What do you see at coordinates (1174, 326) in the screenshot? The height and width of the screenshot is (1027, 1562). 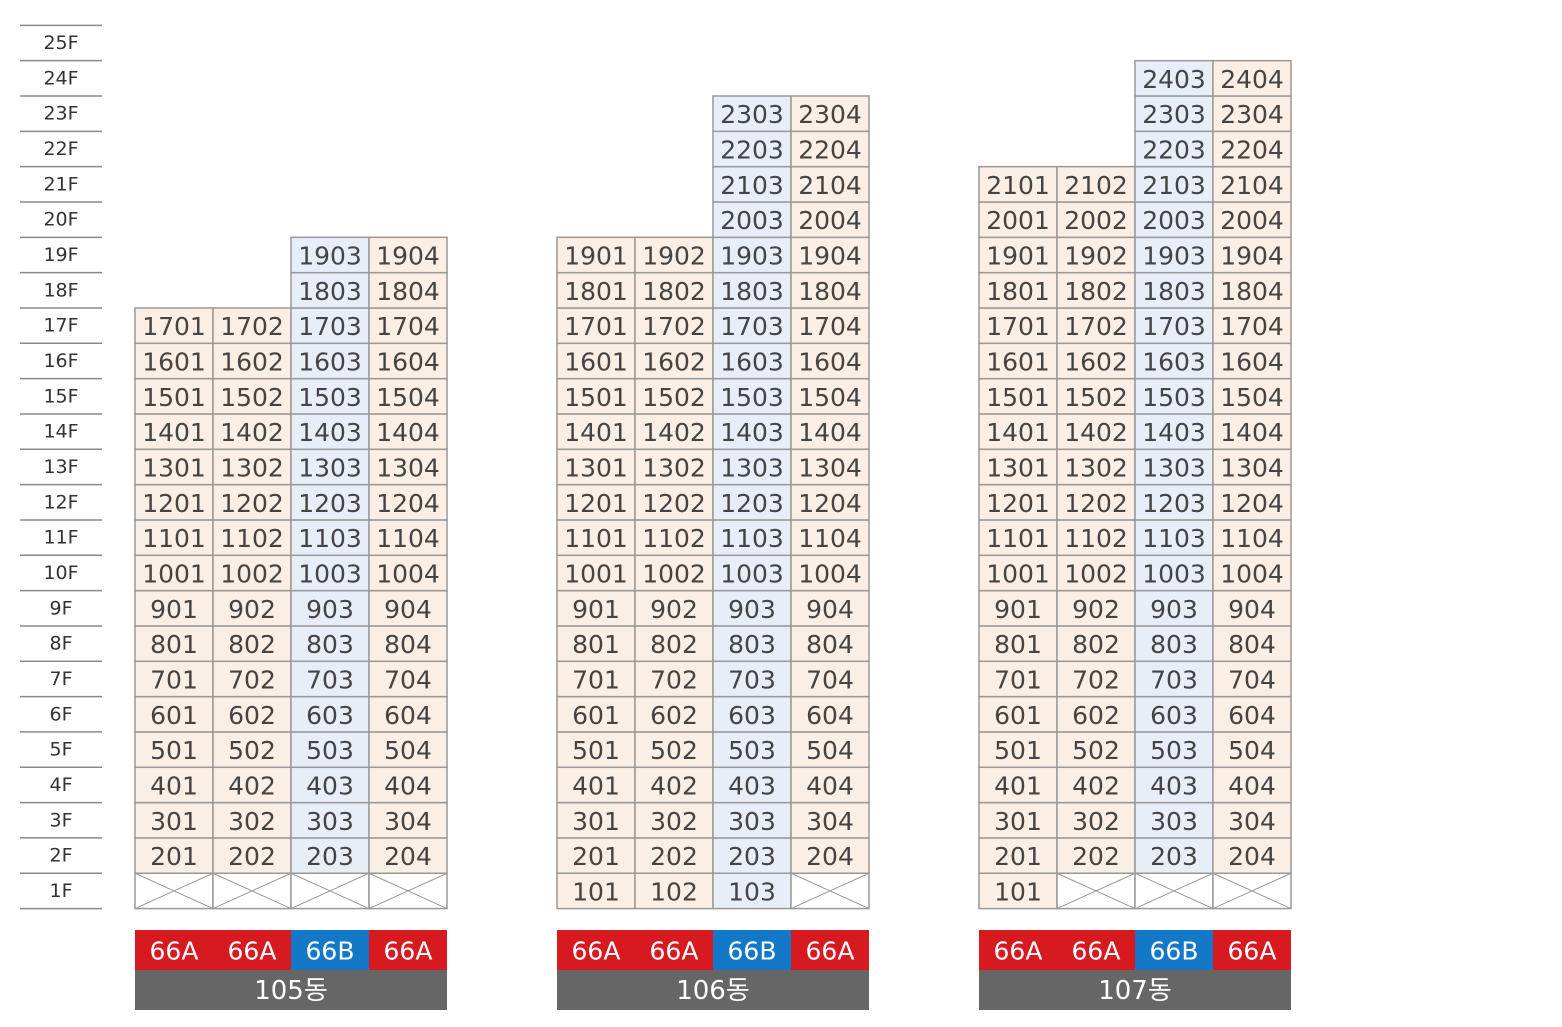 I see `unit-number: 1703` at bounding box center [1174, 326].